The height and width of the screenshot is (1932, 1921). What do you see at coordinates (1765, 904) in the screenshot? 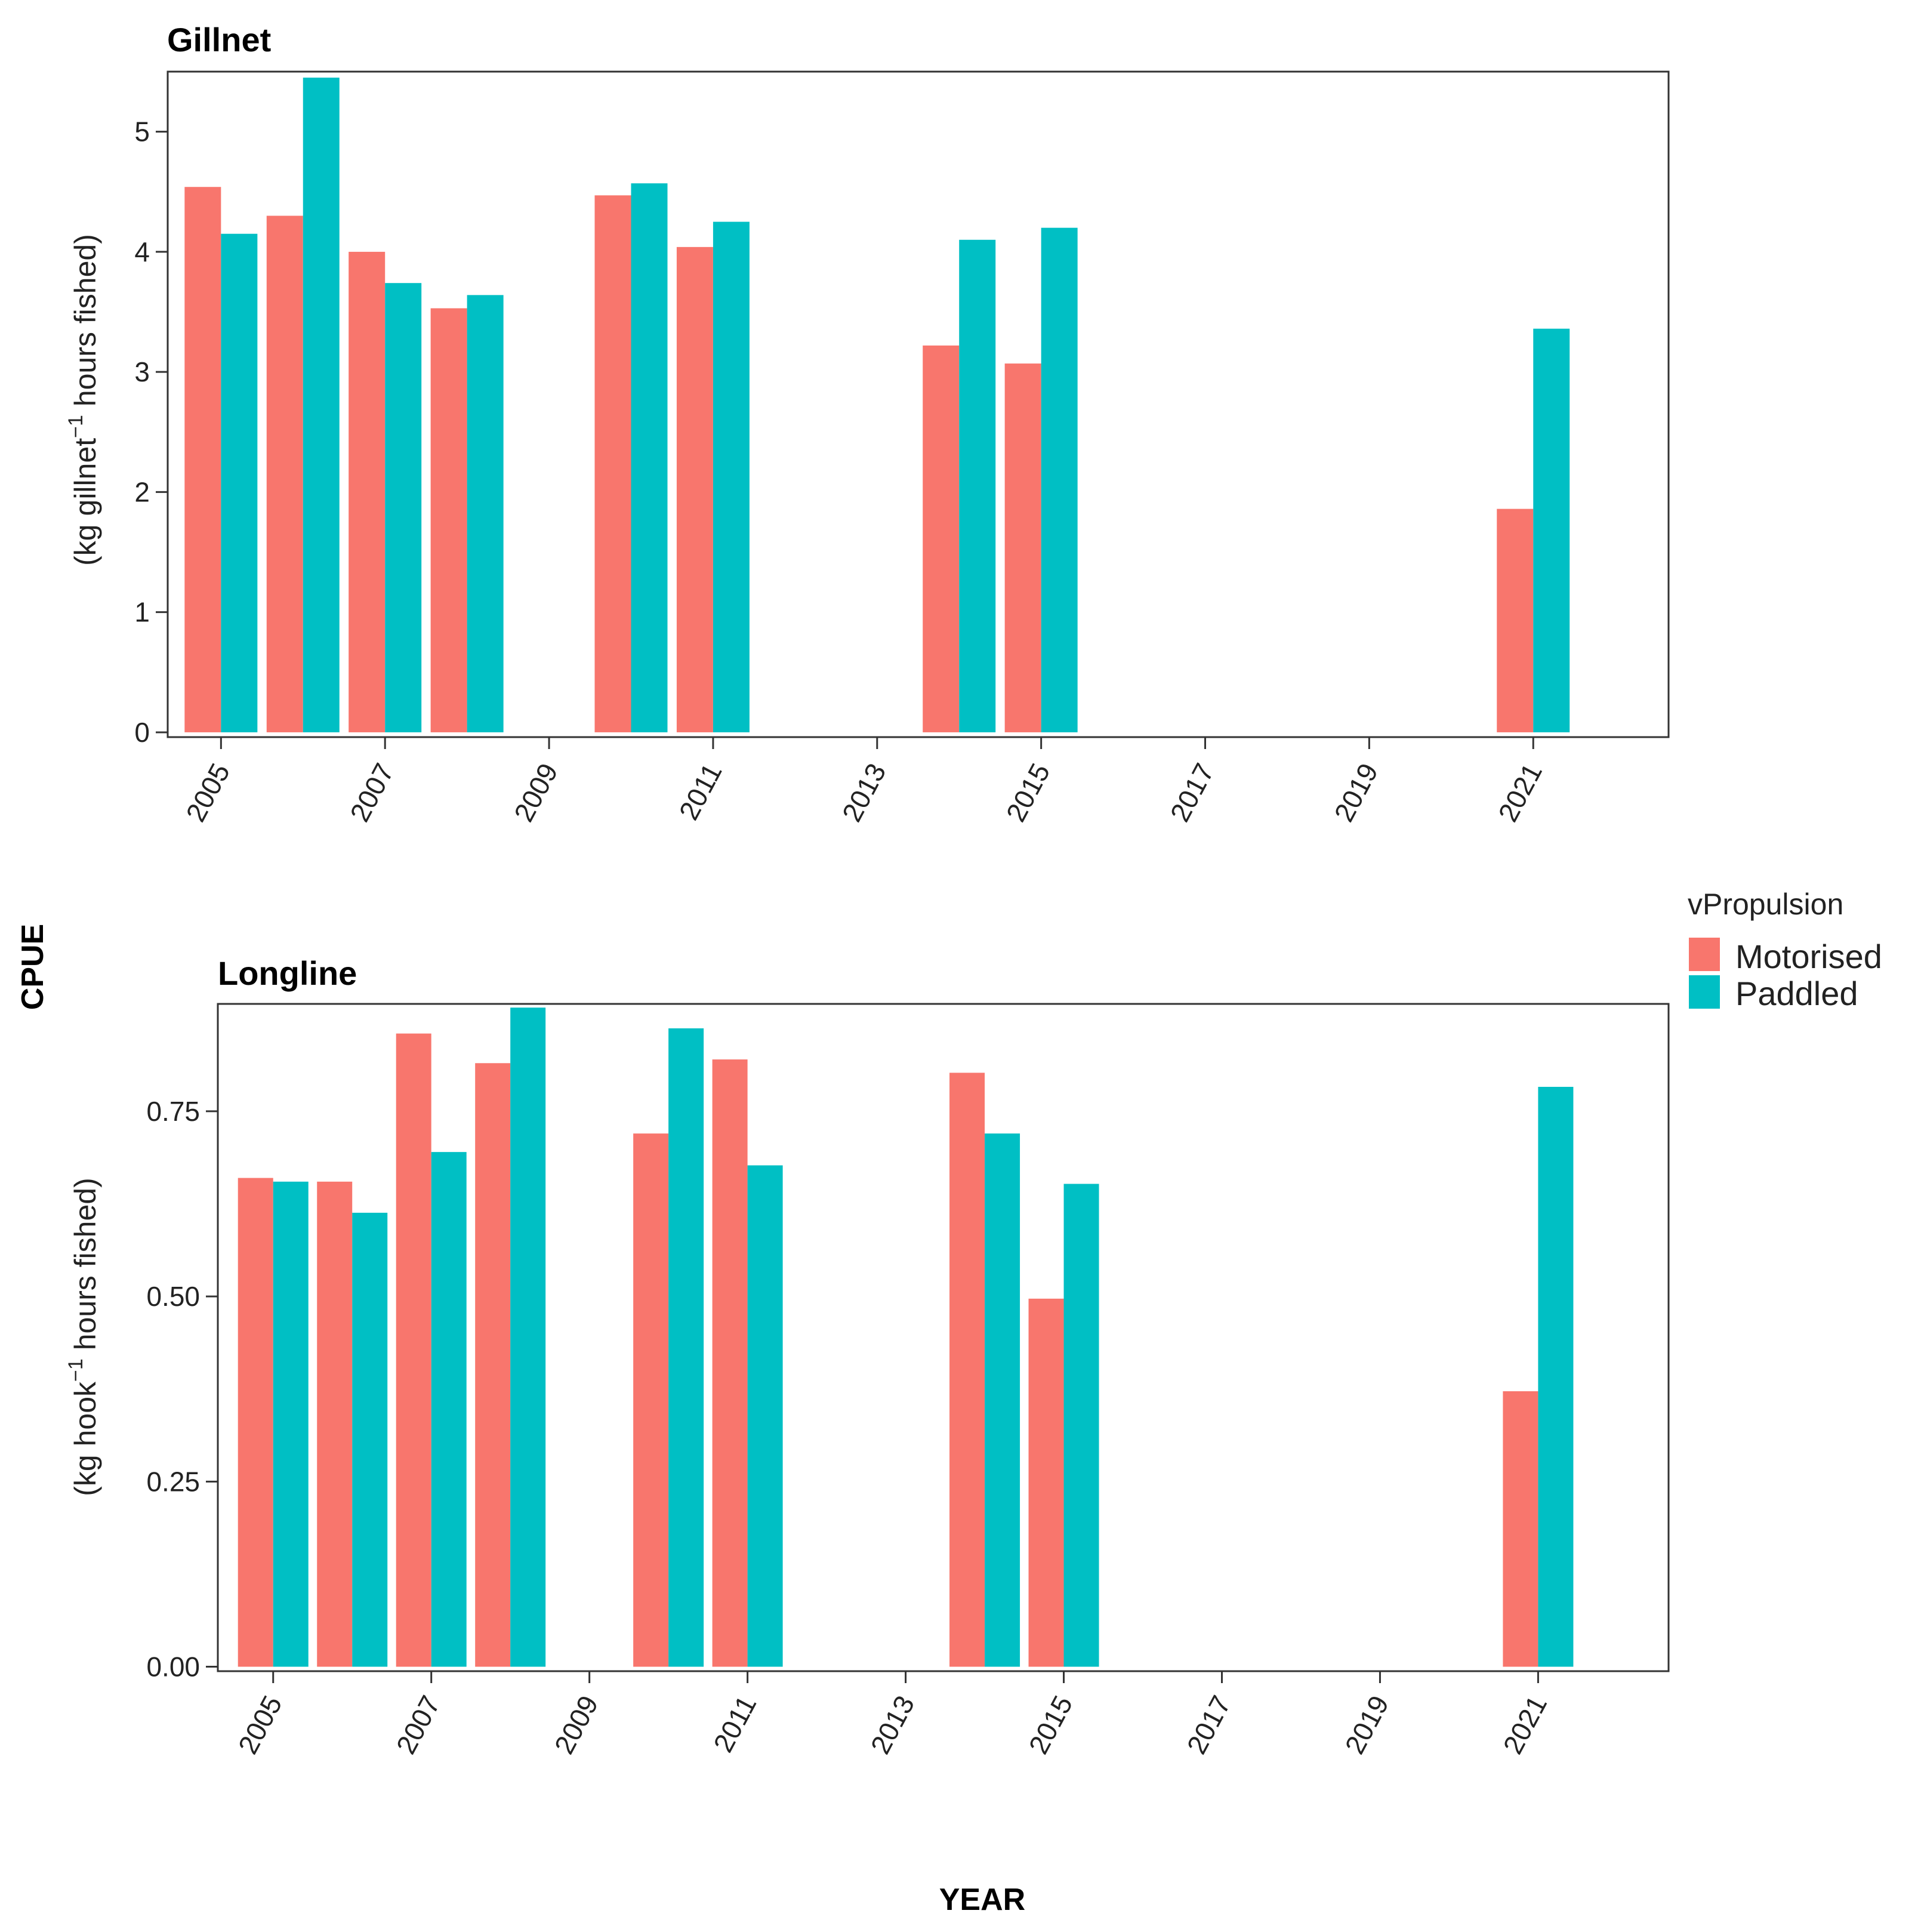
I see `legend-title: vPropulsion` at bounding box center [1765, 904].